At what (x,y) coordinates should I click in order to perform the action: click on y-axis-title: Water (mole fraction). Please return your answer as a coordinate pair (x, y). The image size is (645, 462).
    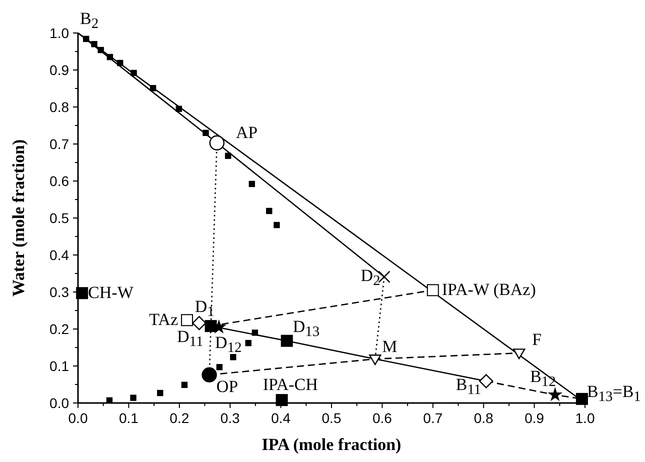
    Looking at the image, I should click on (18, 218).